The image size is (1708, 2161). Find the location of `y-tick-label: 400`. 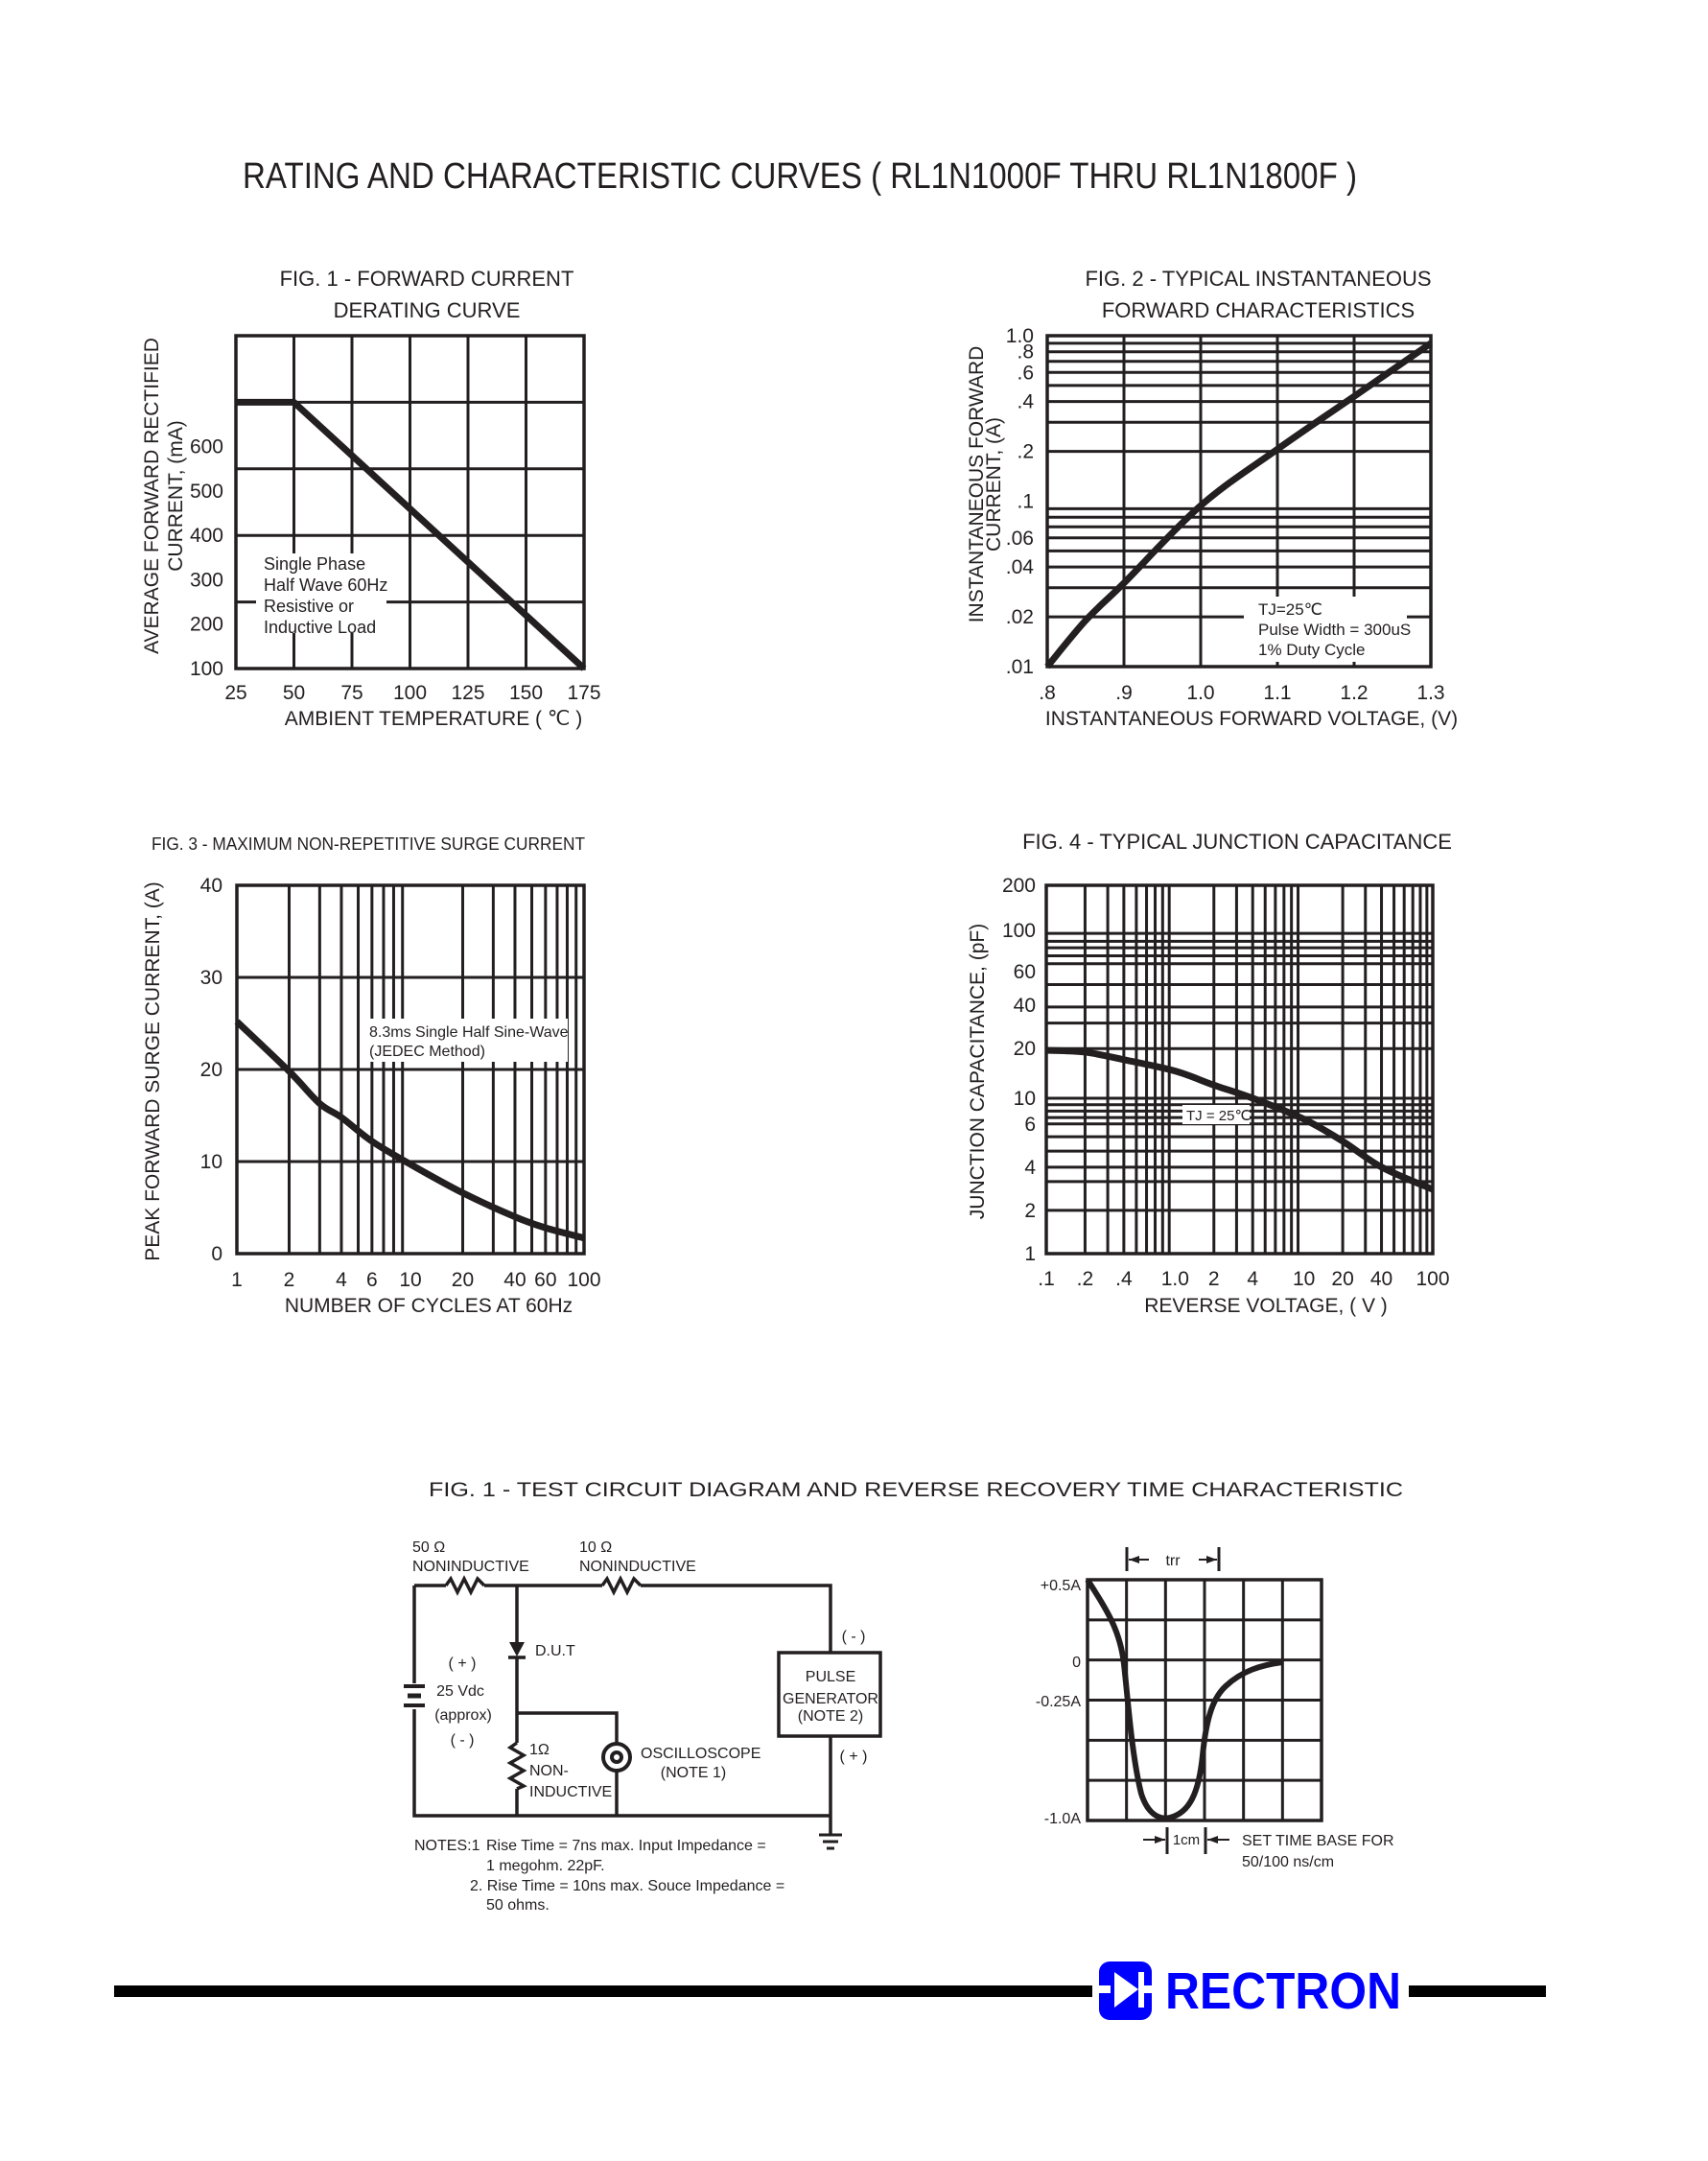

y-tick-label: 400 is located at coordinates (207, 536).